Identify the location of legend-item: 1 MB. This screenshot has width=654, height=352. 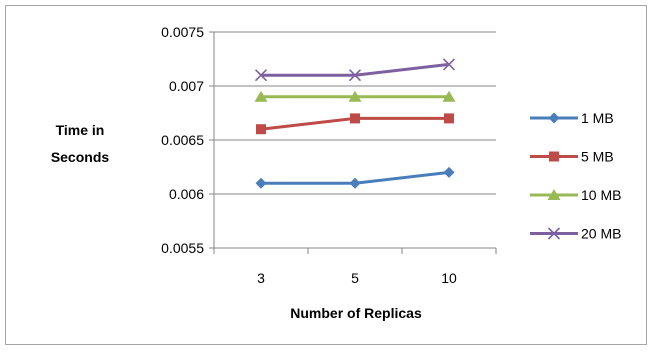
(572, 118).